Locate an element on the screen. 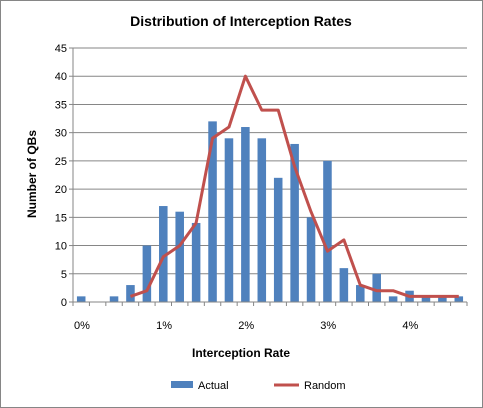 Image resolution: width=483 pixels, height=408 pixels. x-axis-title: Interception Rate is located at coordinates (241, 353).